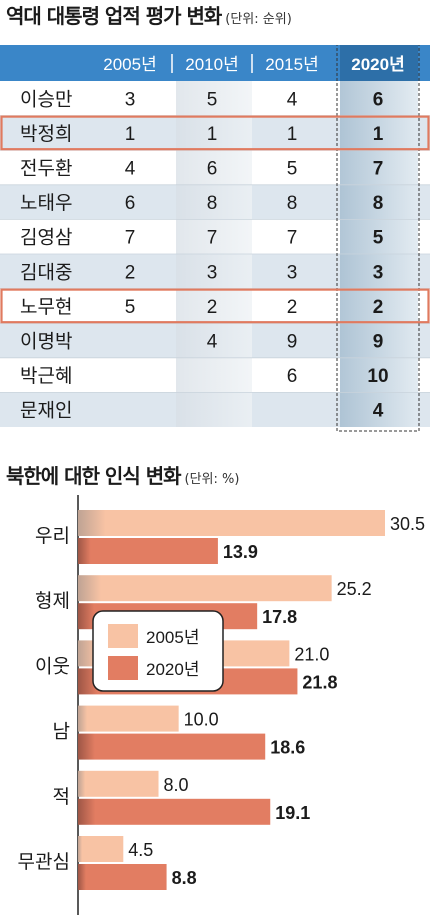 This screenshot has width=430, height=915. I want to click on row-name: 박정희, so click(46, 134).